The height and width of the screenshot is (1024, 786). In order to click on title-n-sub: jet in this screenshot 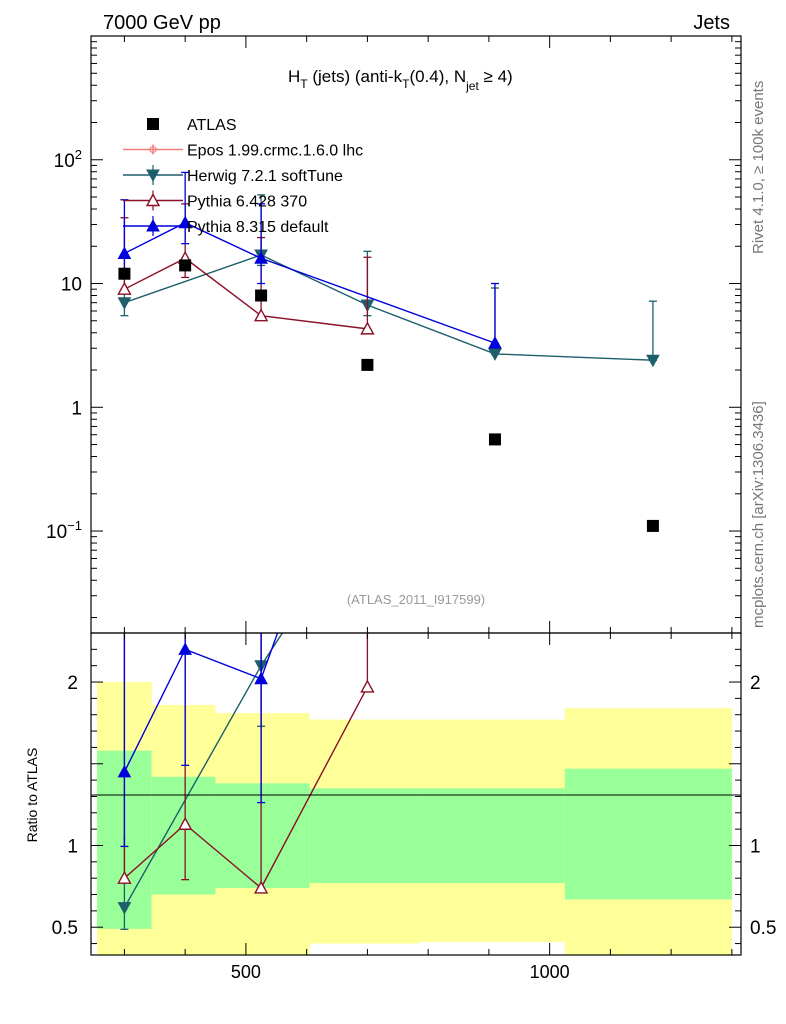, I will do `click(472, 86)`.